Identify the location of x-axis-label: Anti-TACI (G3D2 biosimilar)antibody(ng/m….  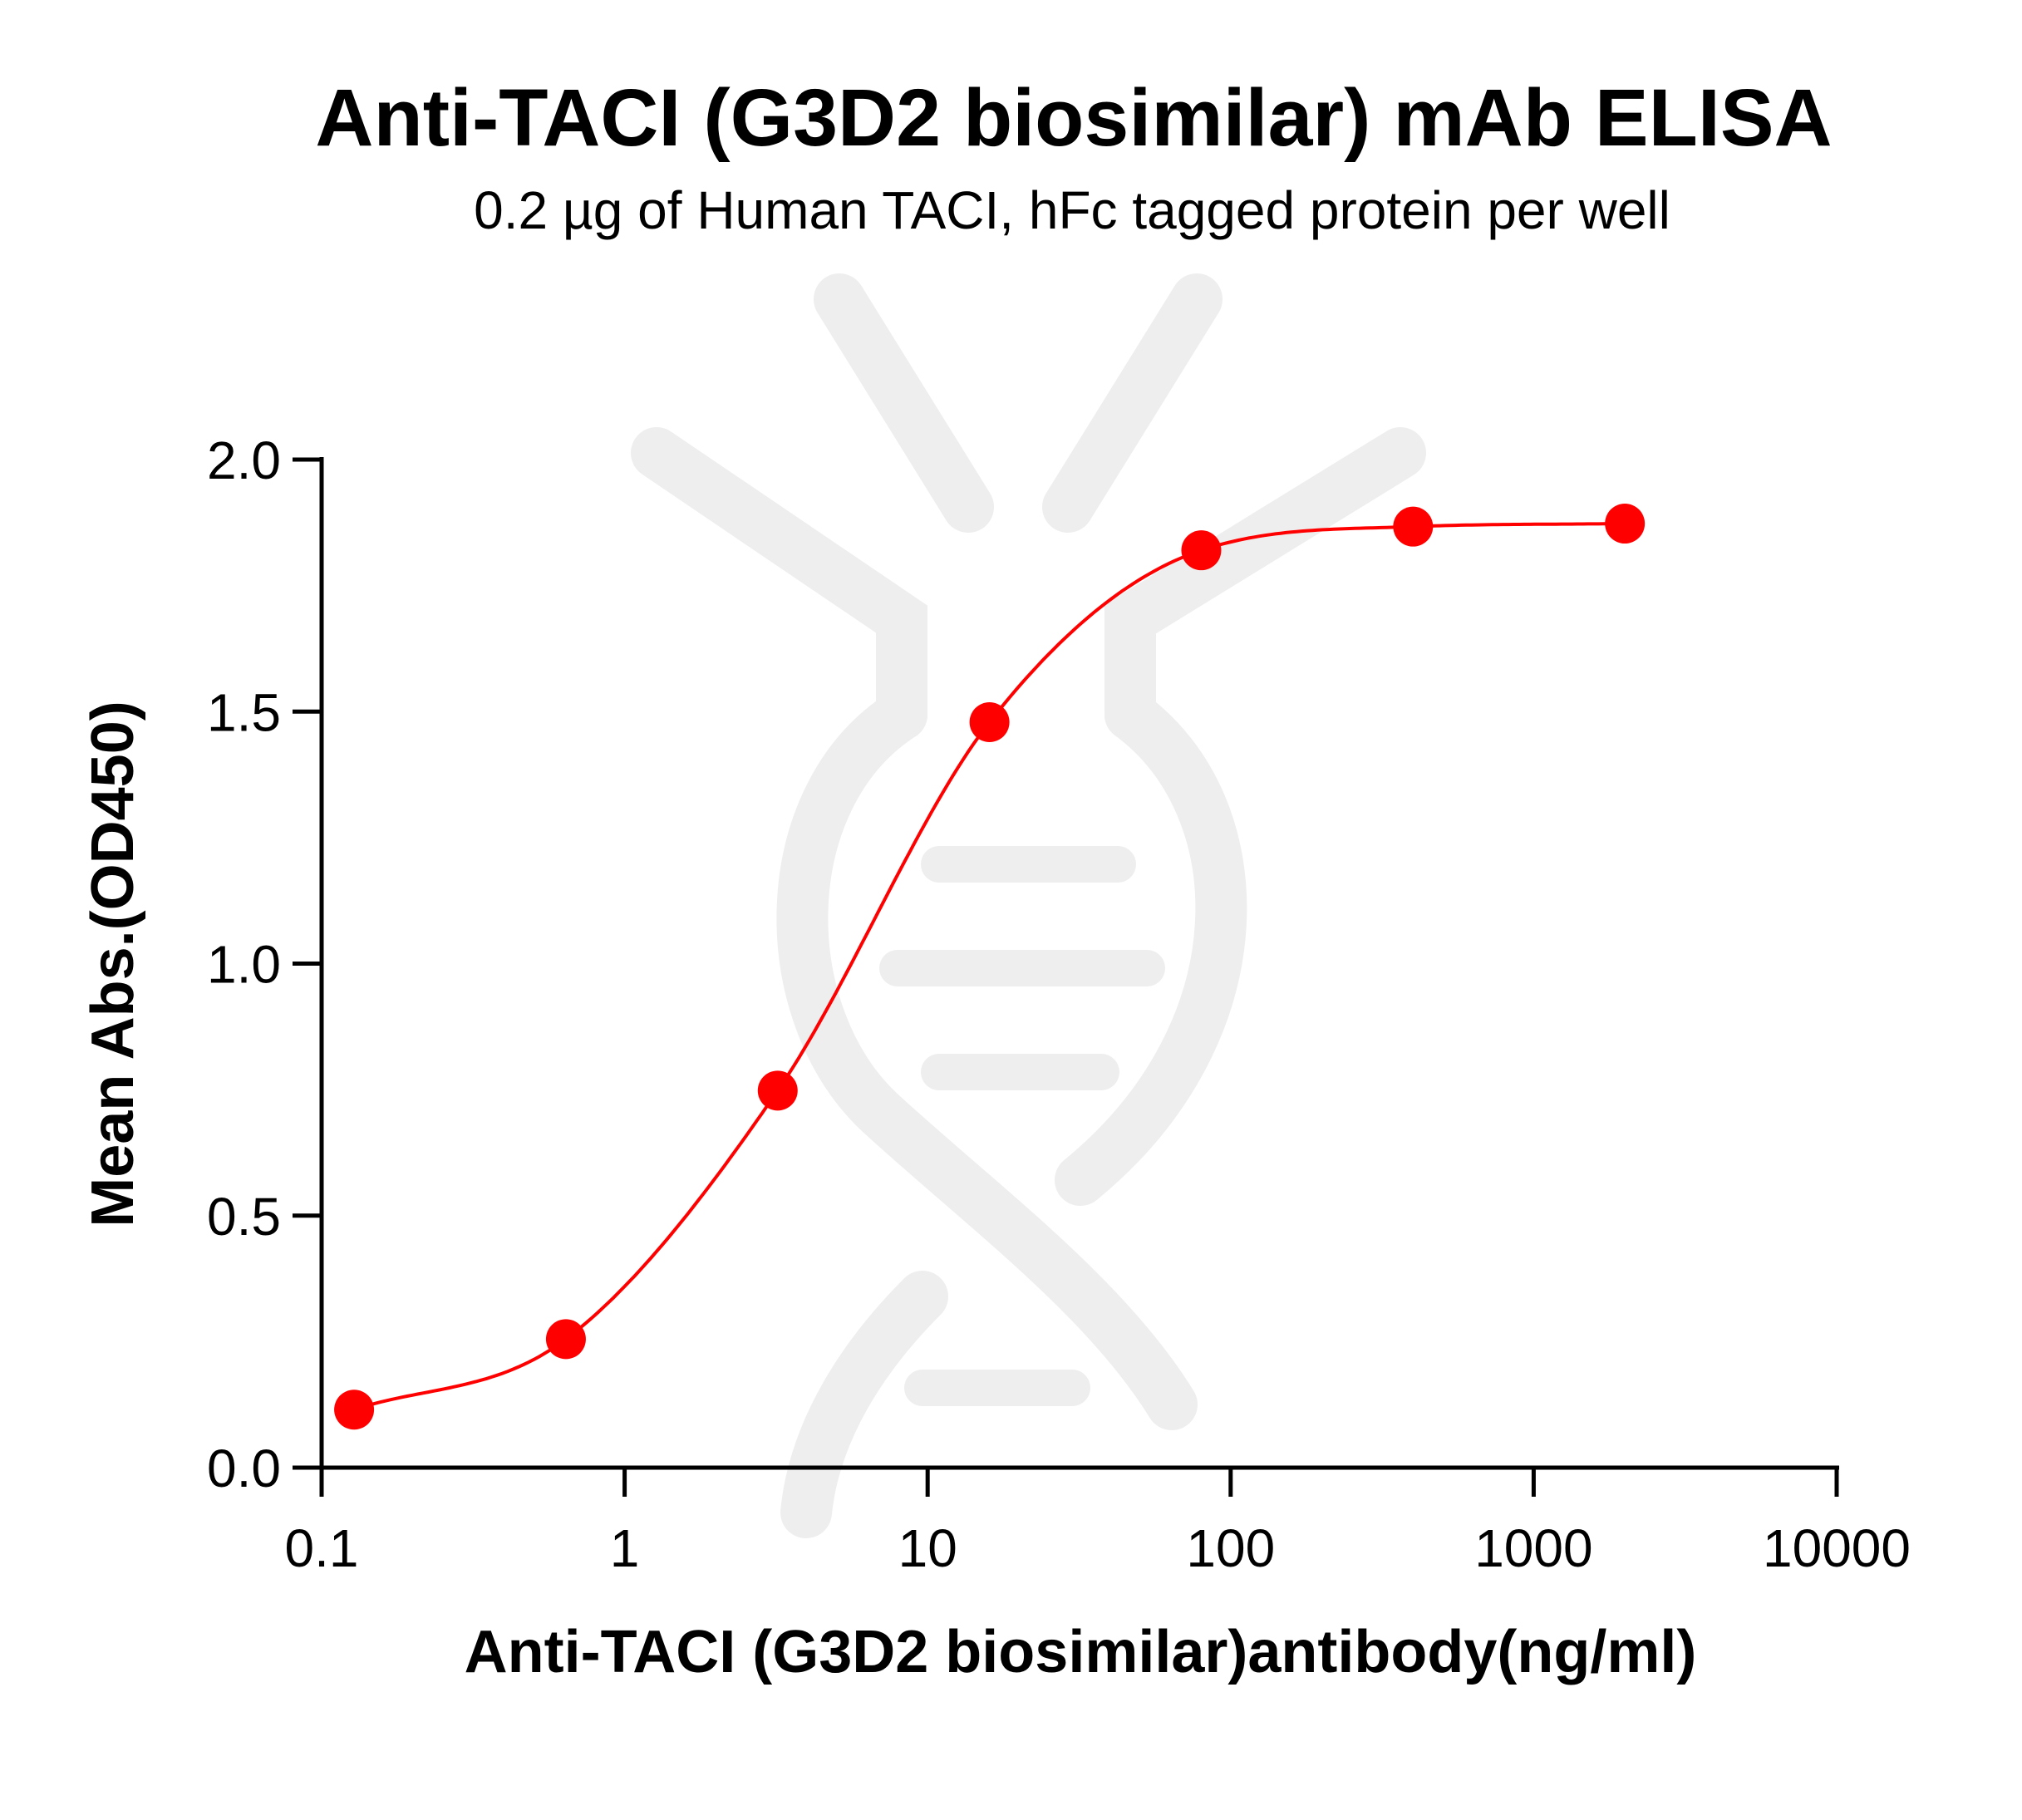
(1081, 1652).